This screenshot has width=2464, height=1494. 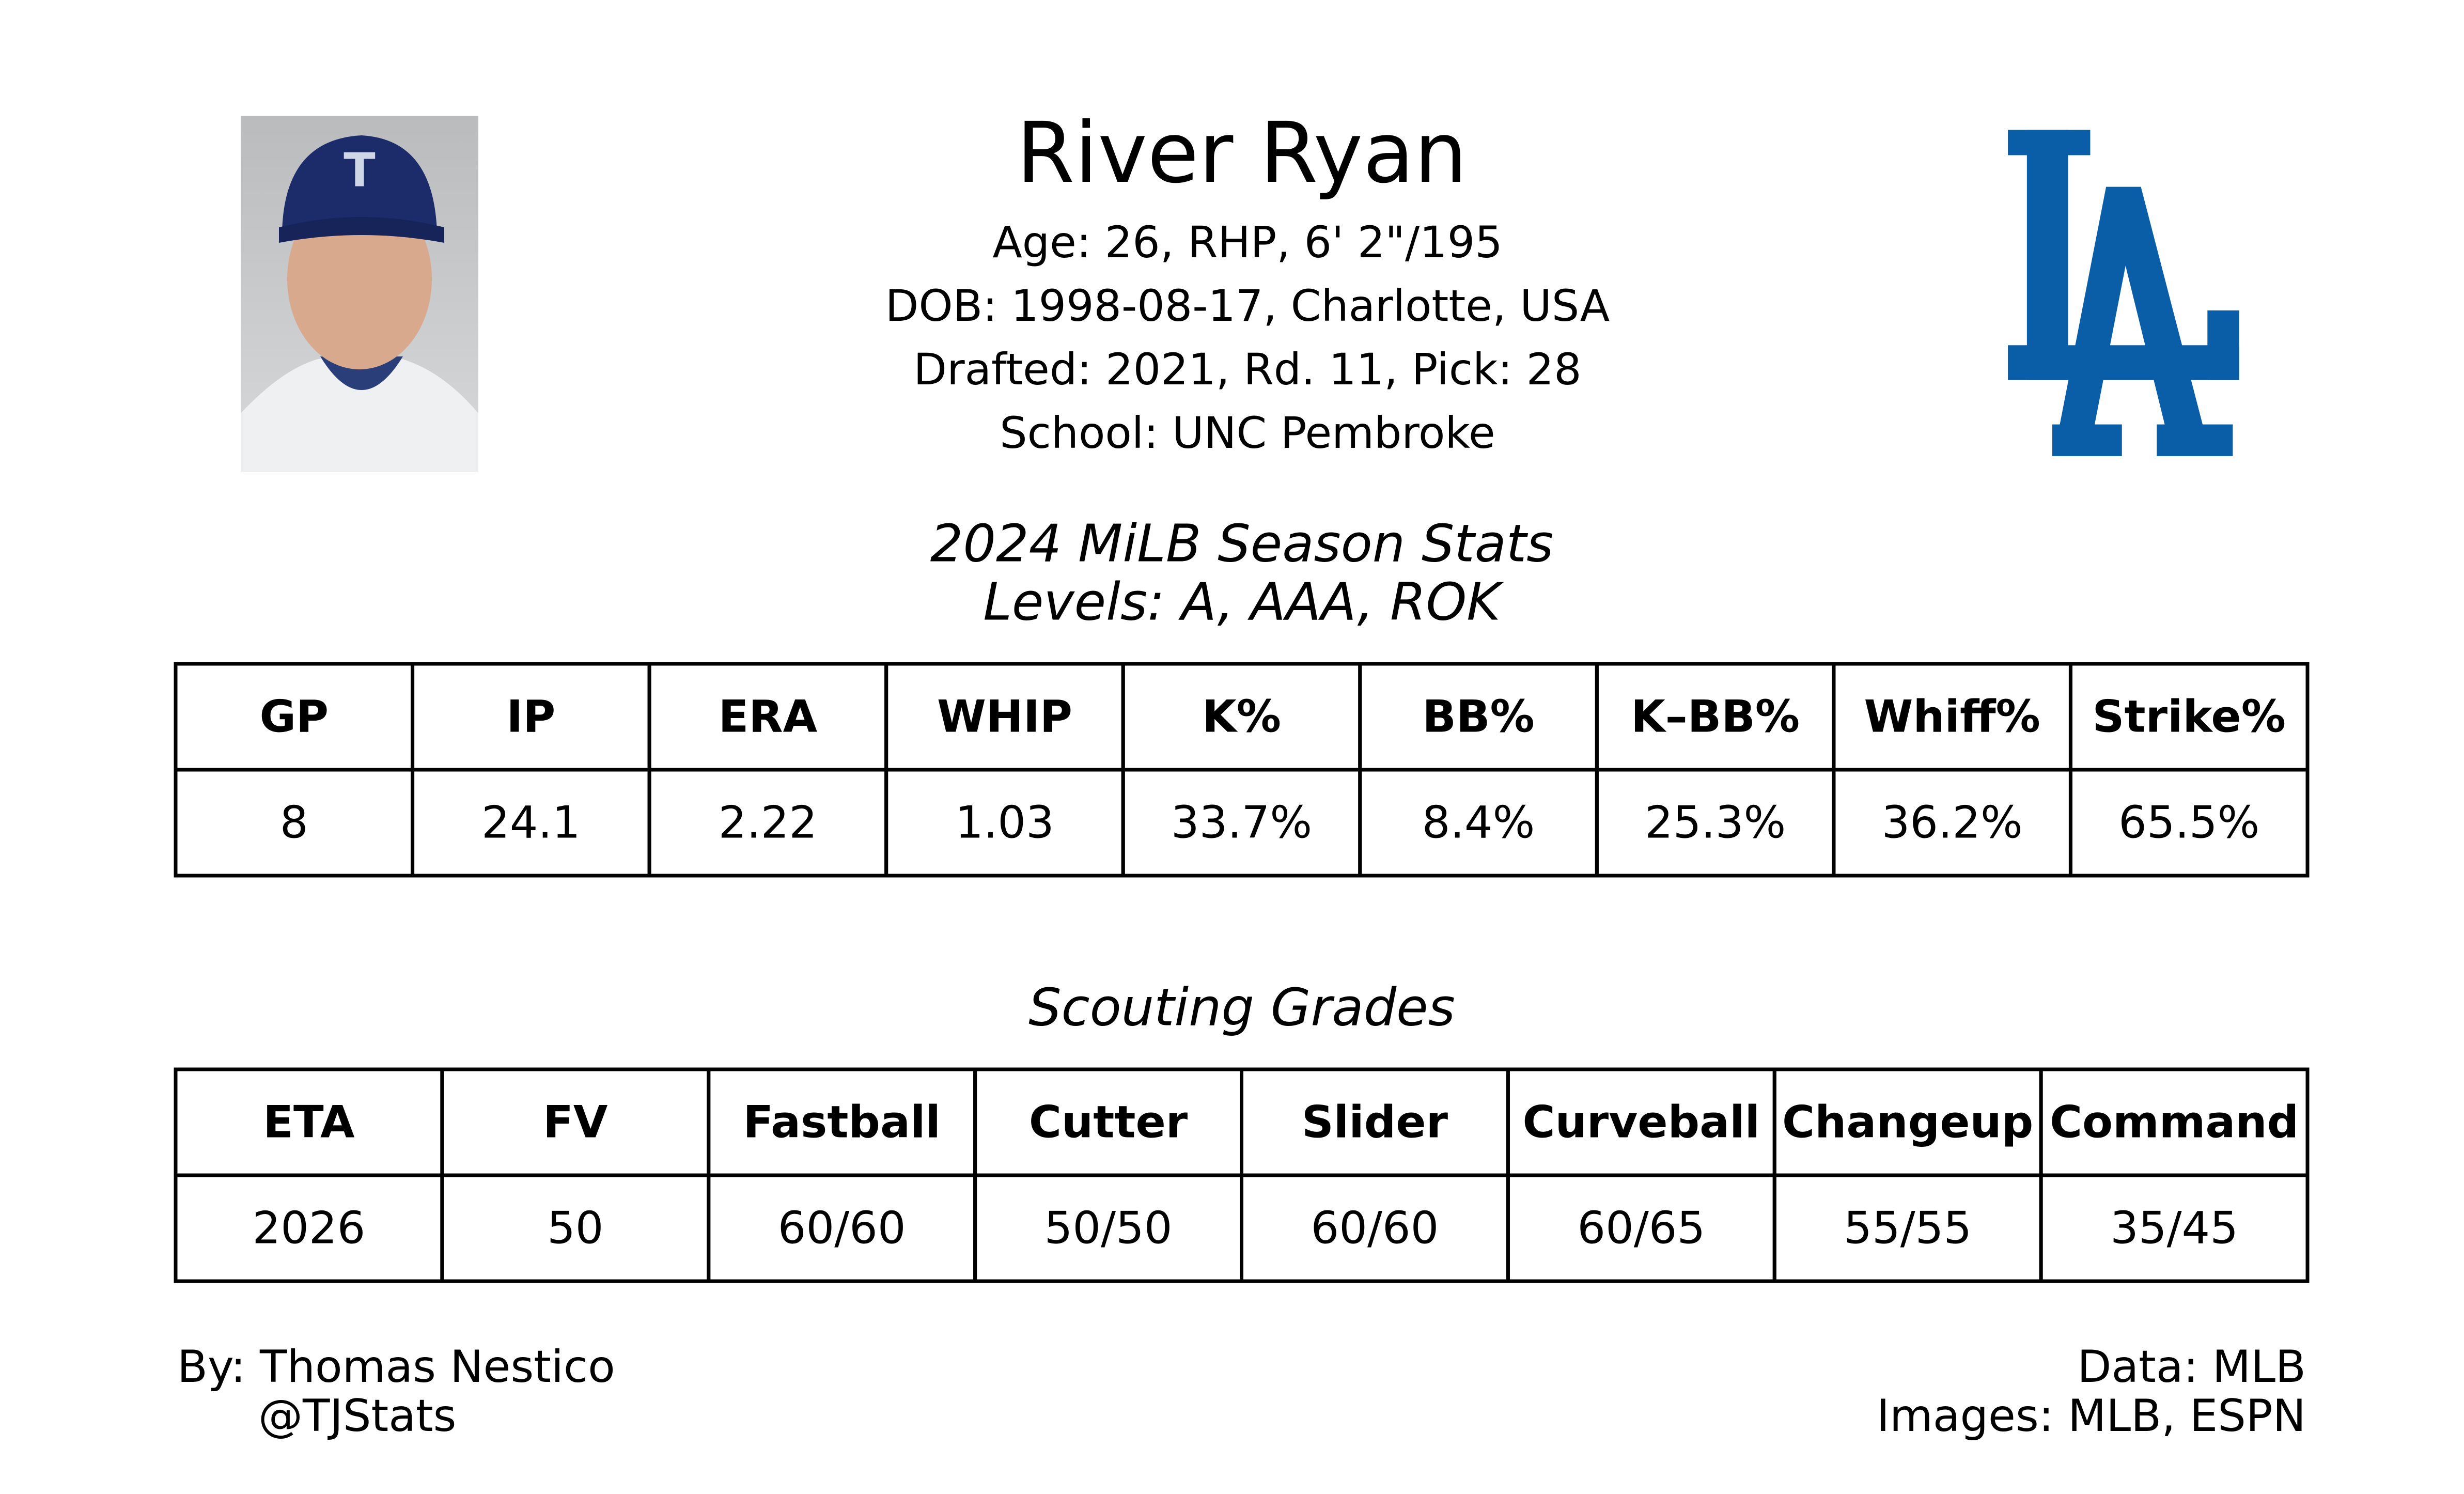 I want to click on player-name: River Ryan, so click(x=1242, y=154).